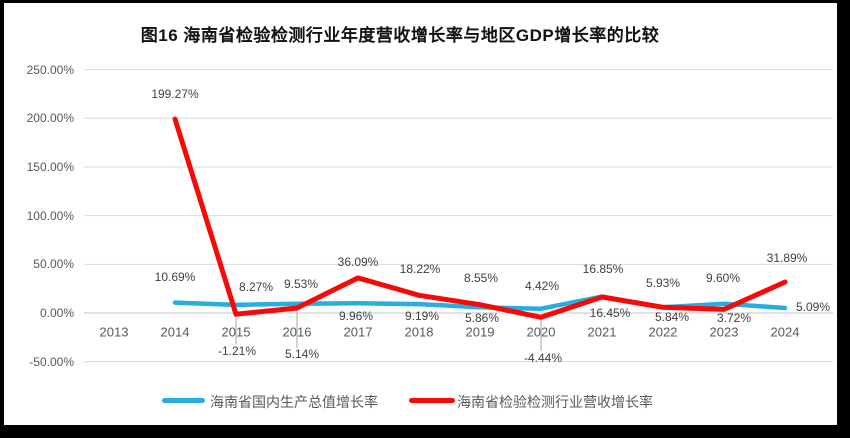 The width and height of the screenshot is (850, 438). Describe the element at coordinates (723, 277) in the screenshot. I see `data-label: 9.60%` at that location.